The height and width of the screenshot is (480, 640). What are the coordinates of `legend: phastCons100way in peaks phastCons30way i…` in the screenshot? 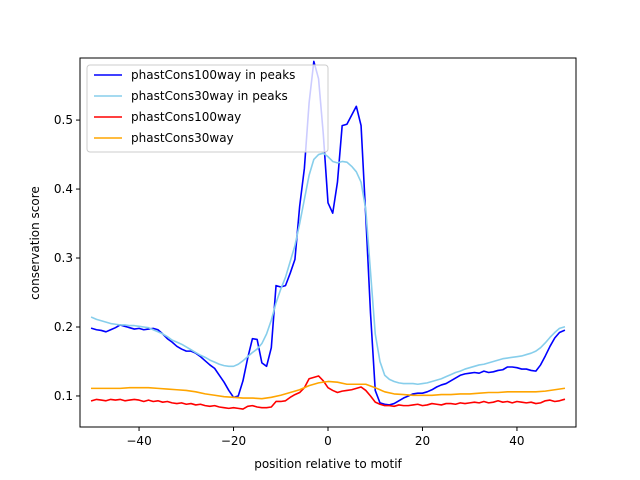 It's located at (207, 108).